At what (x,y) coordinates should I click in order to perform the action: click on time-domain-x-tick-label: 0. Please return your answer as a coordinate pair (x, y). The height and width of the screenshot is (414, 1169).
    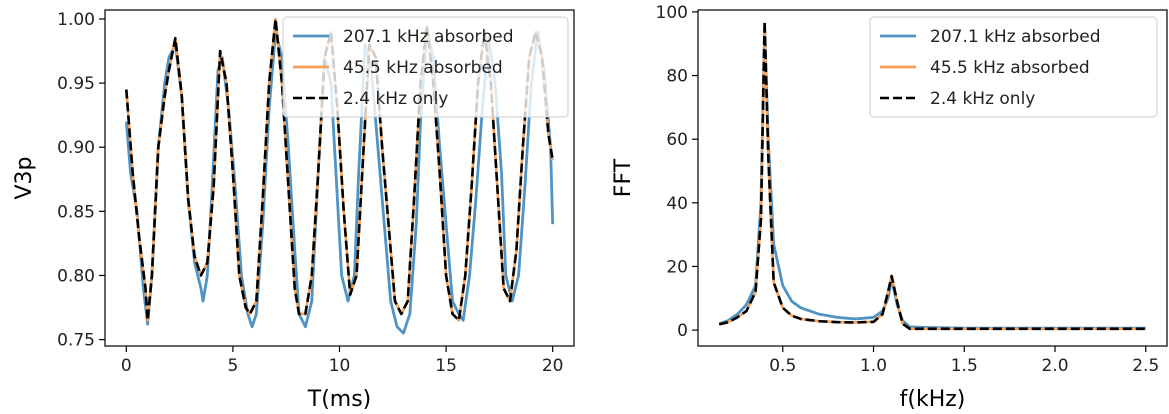
    Looking at the image, I should click on (126, 366).